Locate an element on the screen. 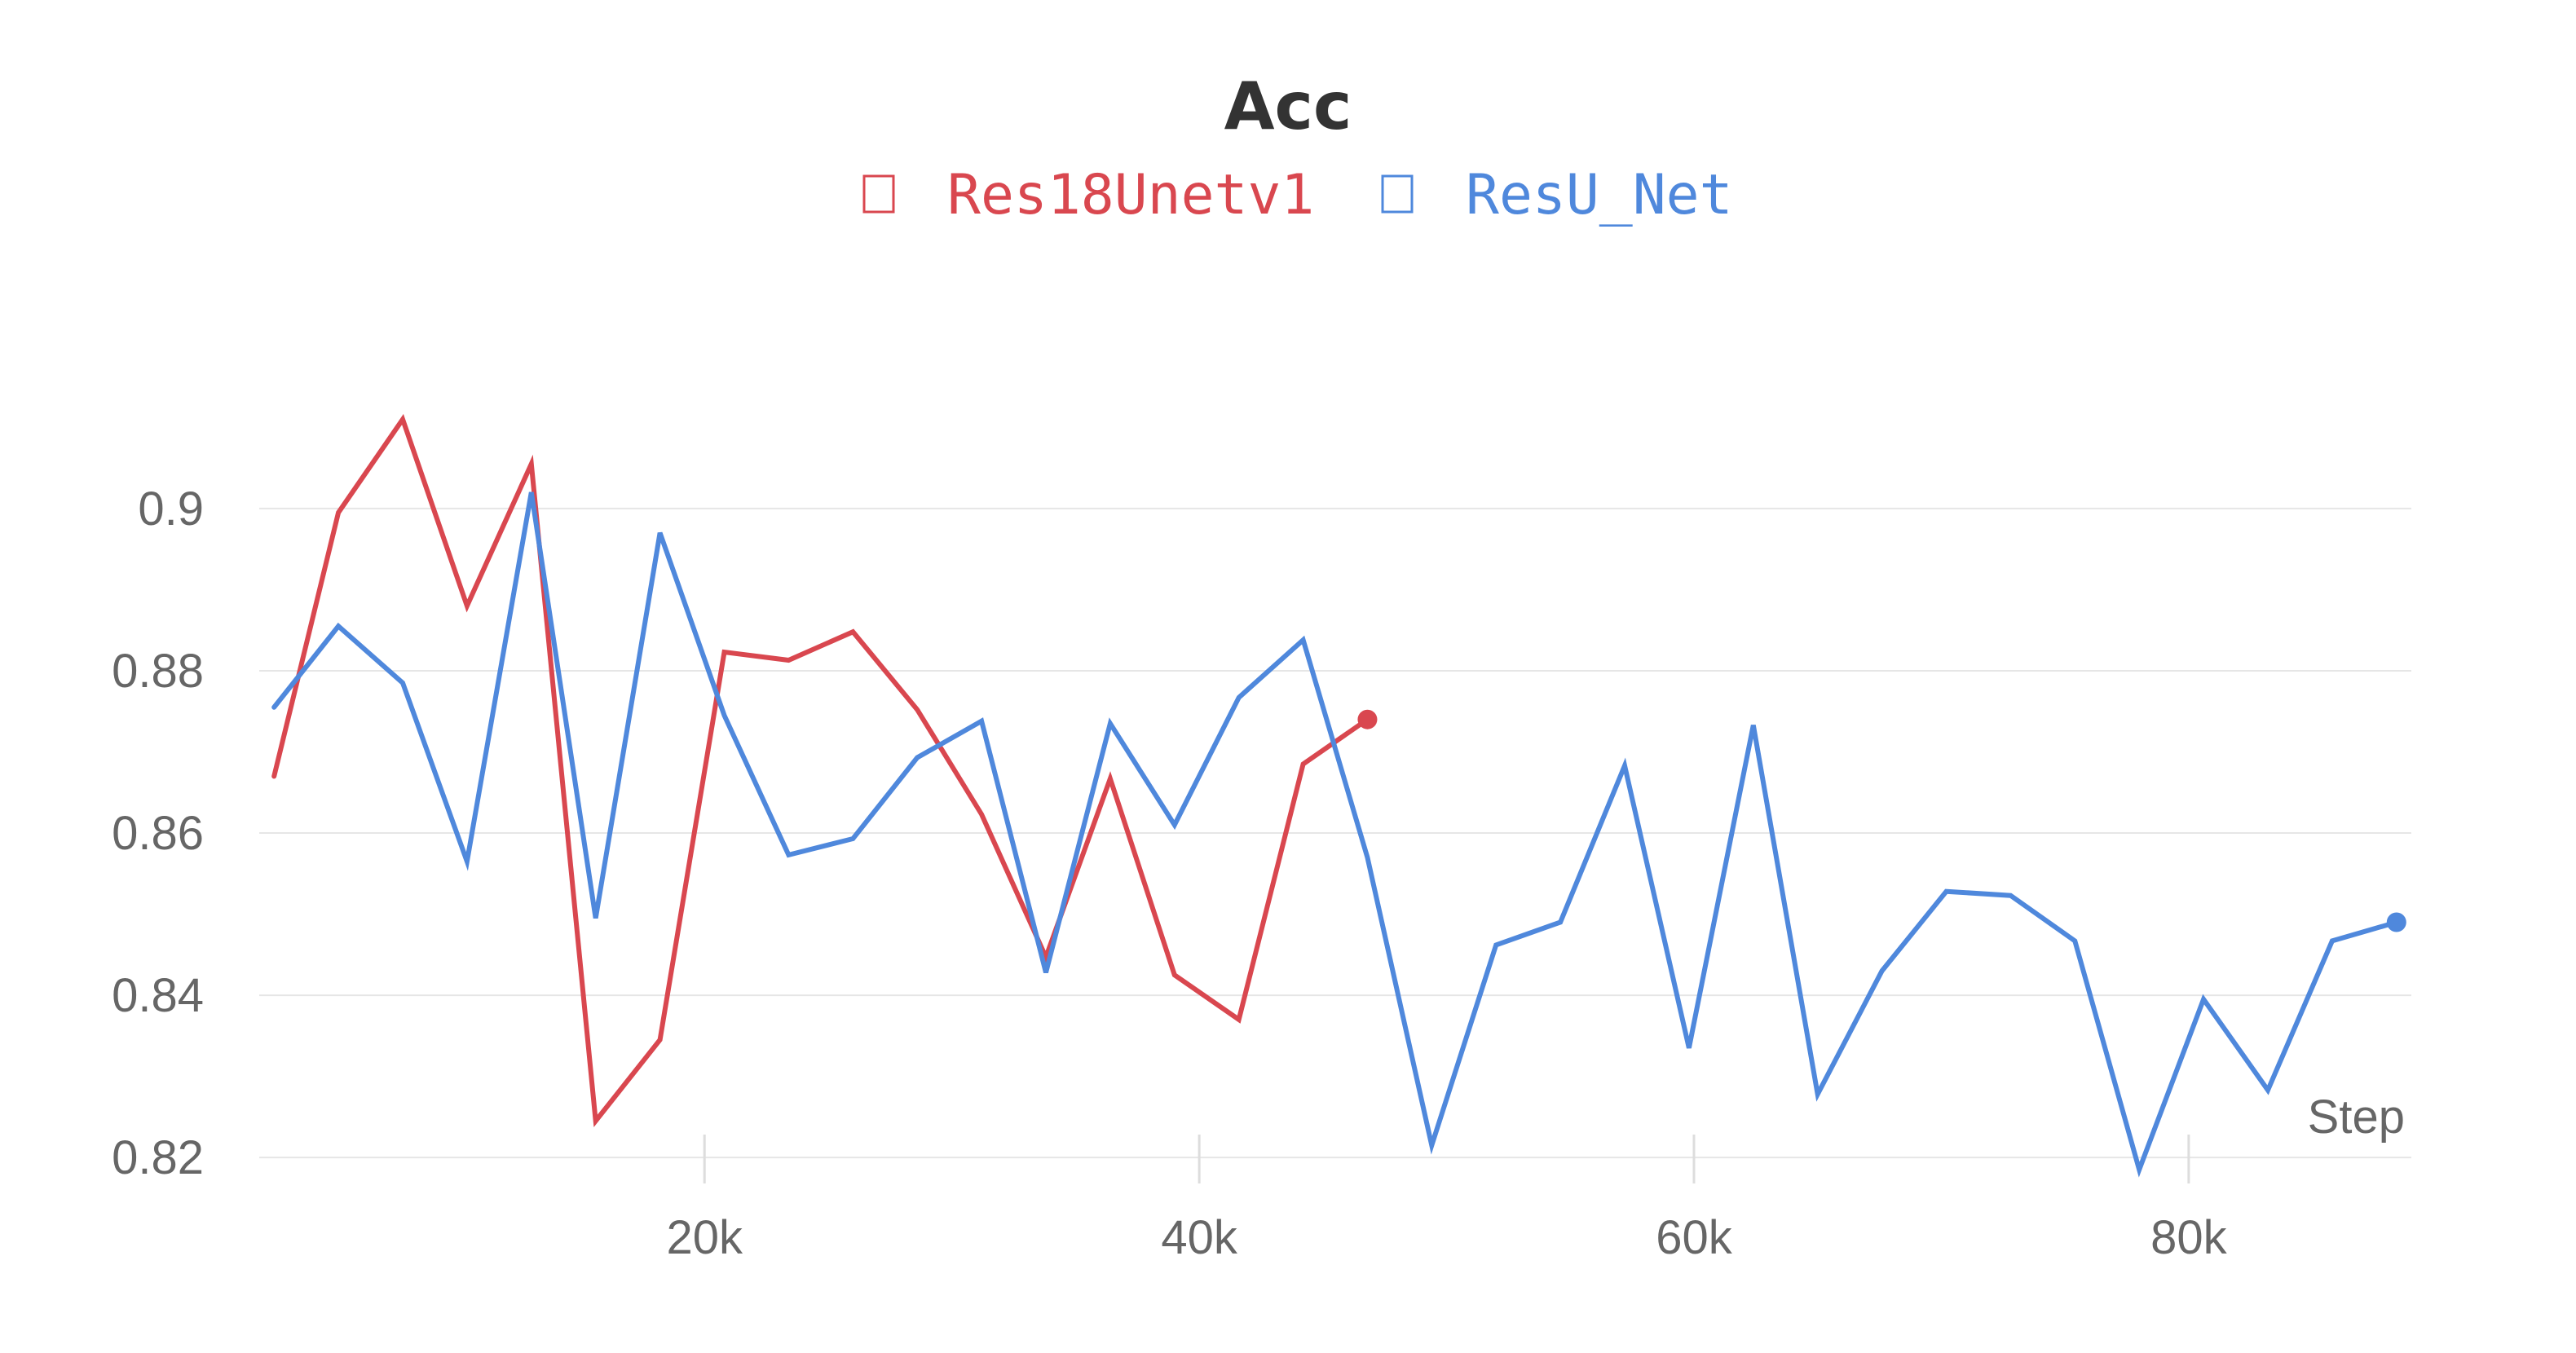  legend-label: ResU_Net is located at coordinates (1599, 195).